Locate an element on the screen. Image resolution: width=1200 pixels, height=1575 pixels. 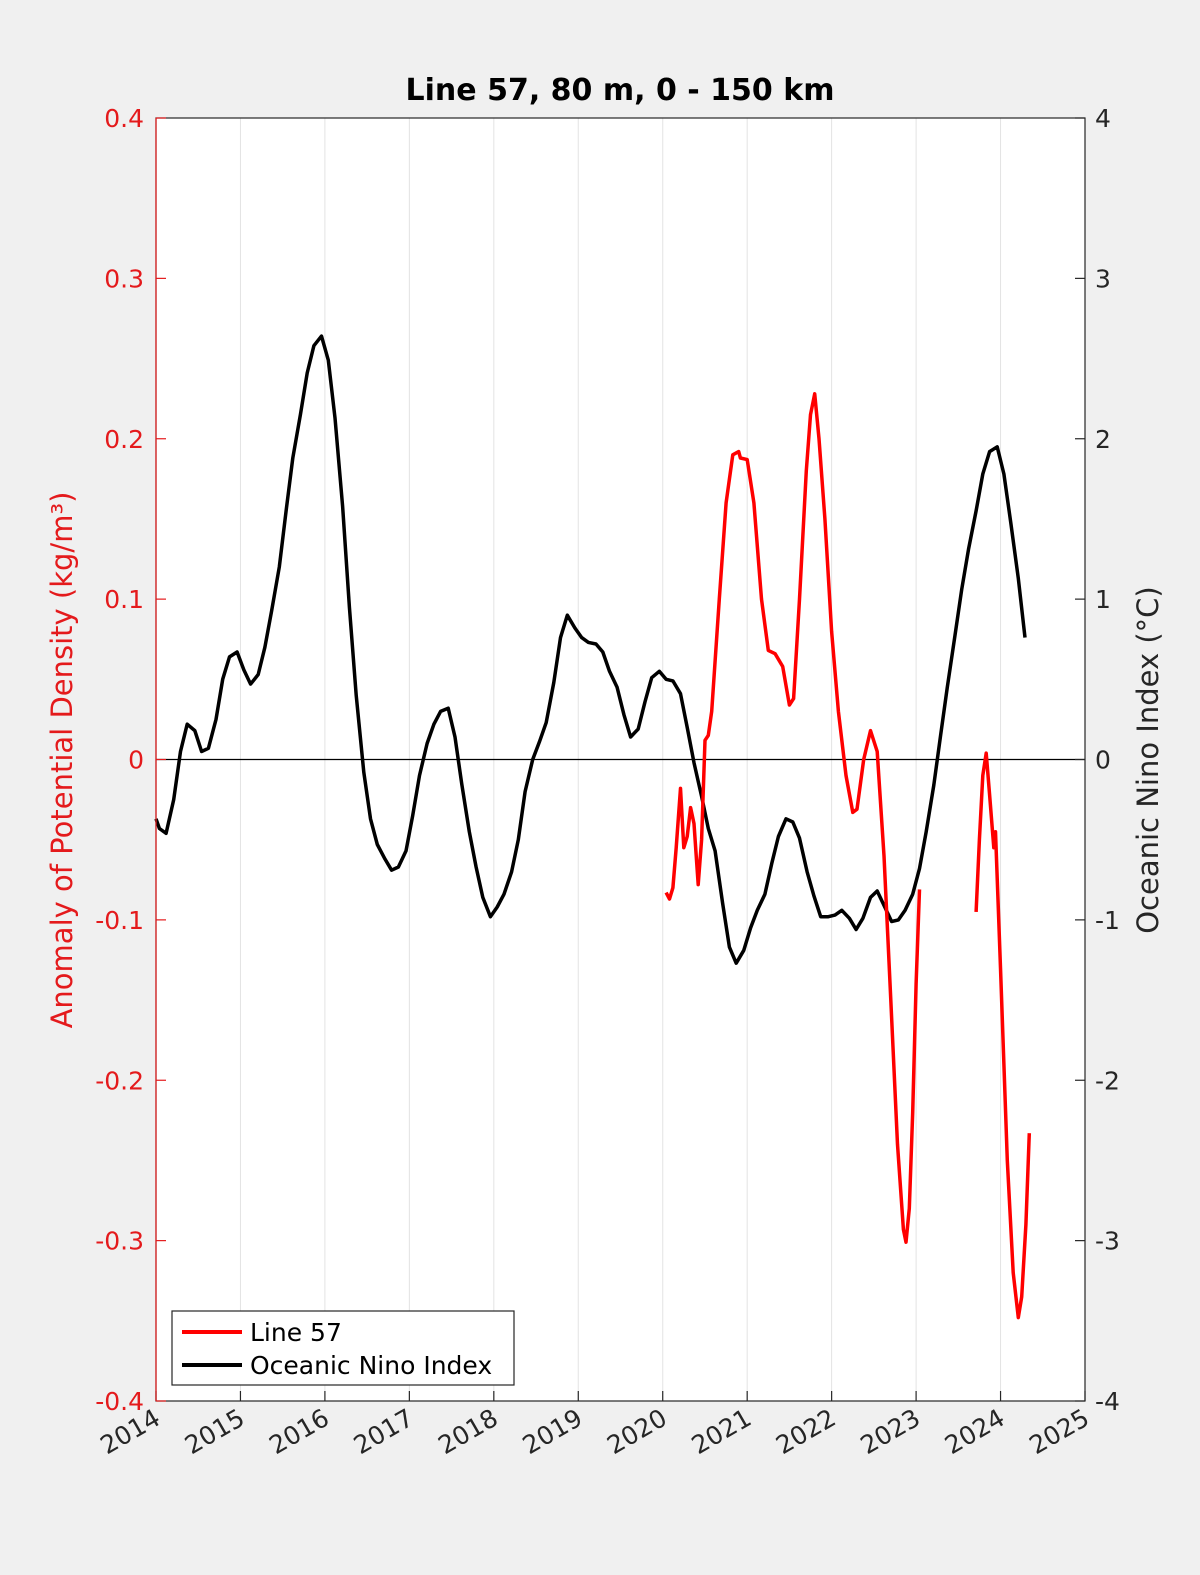
legend-label-line57: Line 57 is located at coordinates (296, 1332).